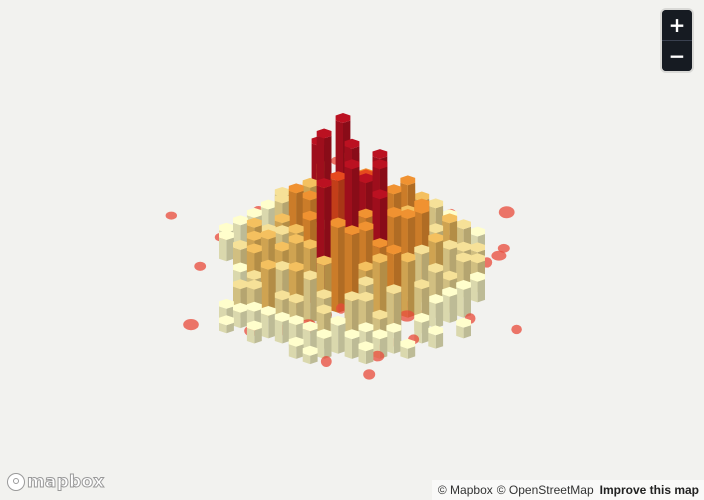  What do you see at coordinates (16, 482) in the screenshot?
I see `mapbox-logo-icon` at bounding box center [16, 482].